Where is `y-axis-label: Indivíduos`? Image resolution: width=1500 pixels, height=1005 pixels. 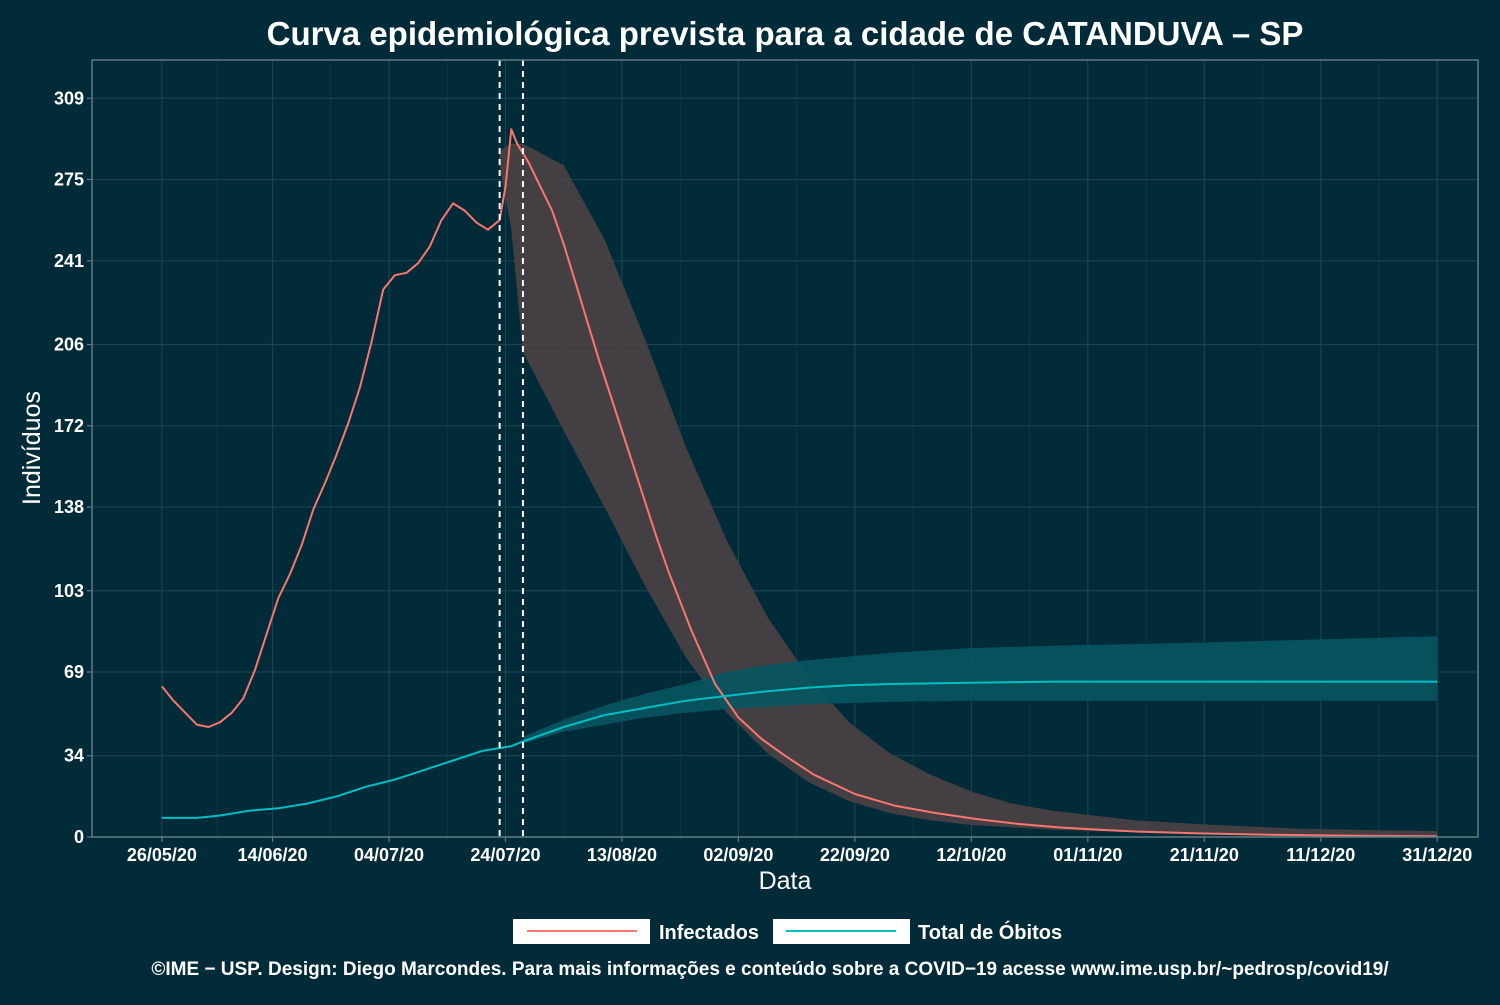
y-axis-label: Indivíduos is located at coordinates (32, 448).